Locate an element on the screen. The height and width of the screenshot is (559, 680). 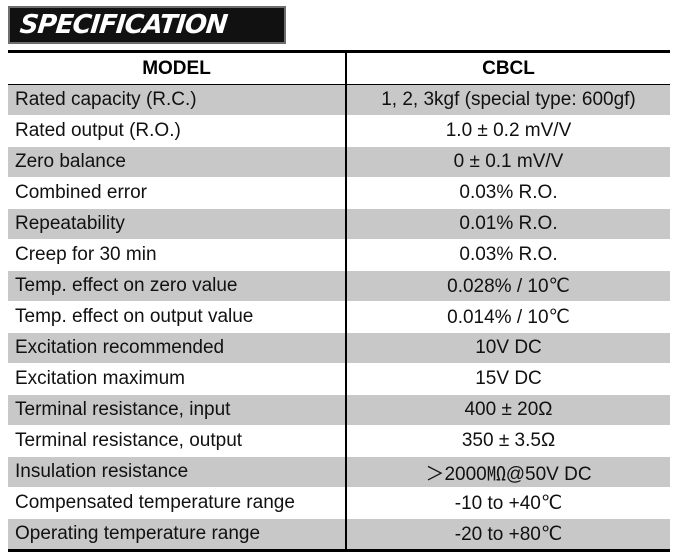
value-cell: 0.014% / 10℃ is located at coordinates (508, 317).